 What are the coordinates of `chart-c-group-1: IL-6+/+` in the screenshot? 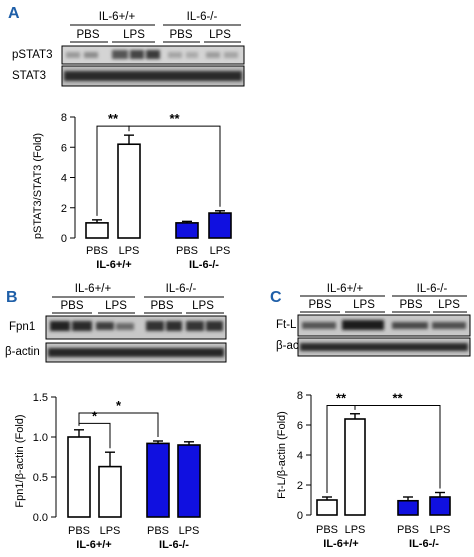 It's located at (340, 544).